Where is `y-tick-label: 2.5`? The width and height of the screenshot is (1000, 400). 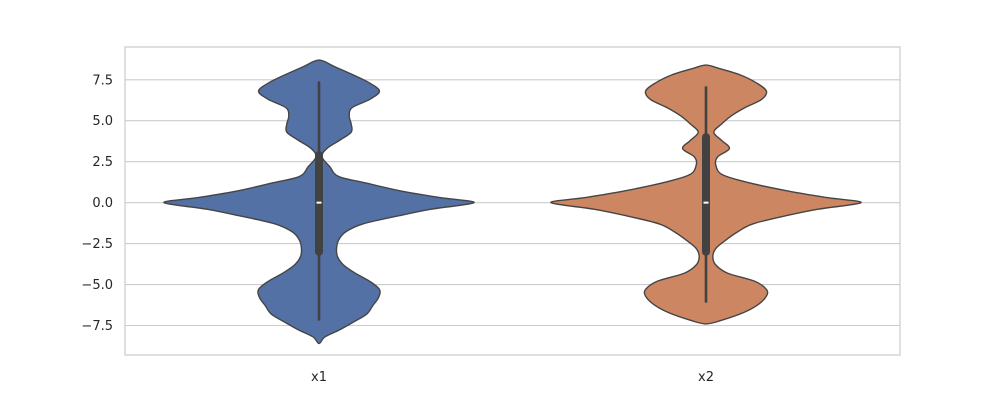 y-tick-label: 2.5 is located at coordinates (102, 162).